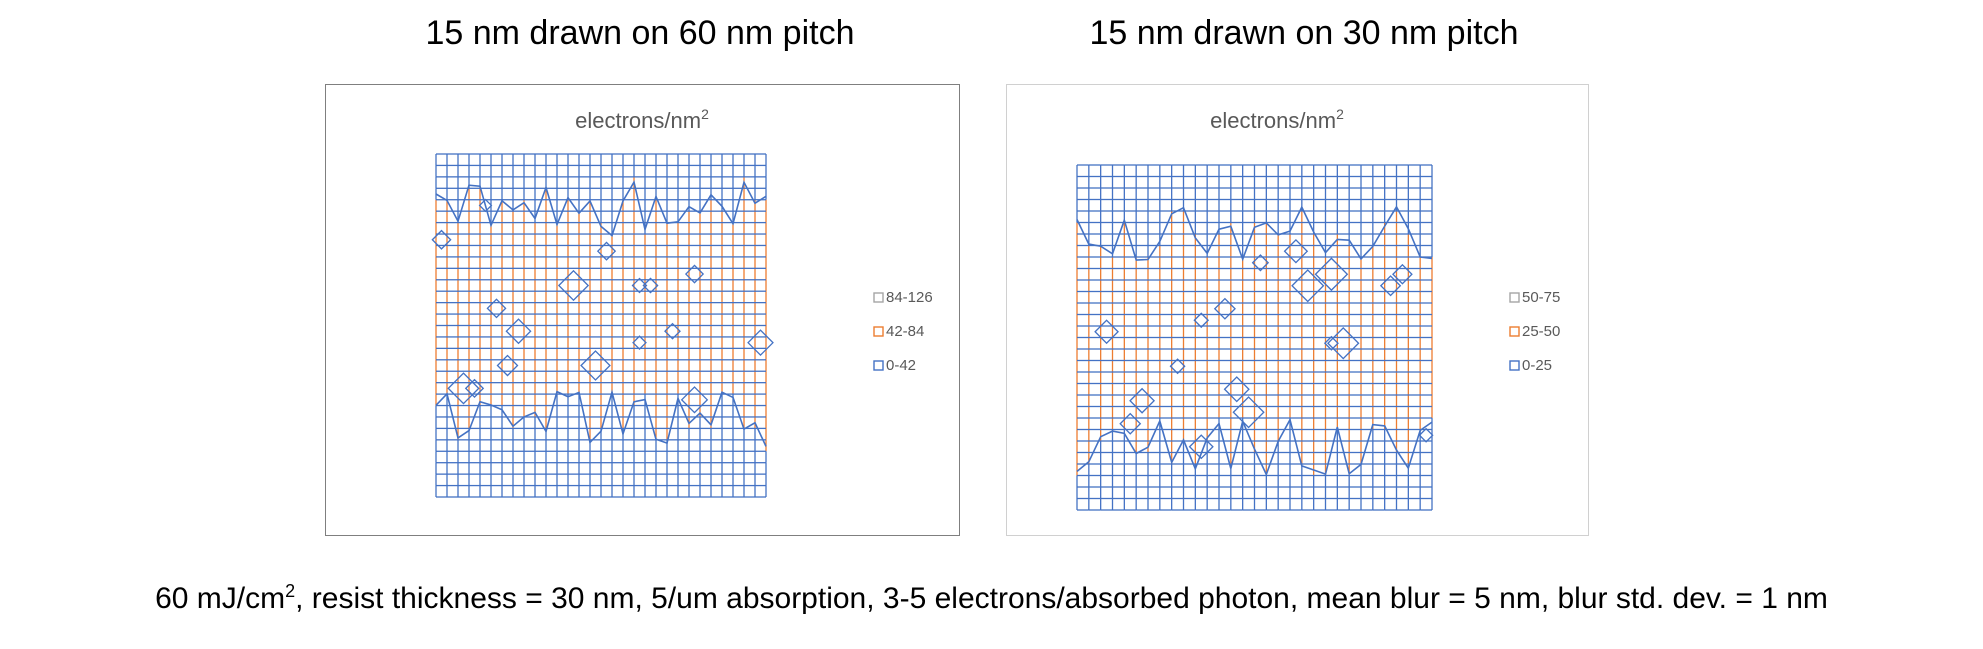 The height and width of the screenshot is (649, 1983). Describe the element at coordinates (1304, 33) in the screenshot. I see `chart-heading-right: 15 nm drawn on 30 nm pitch` at that location.